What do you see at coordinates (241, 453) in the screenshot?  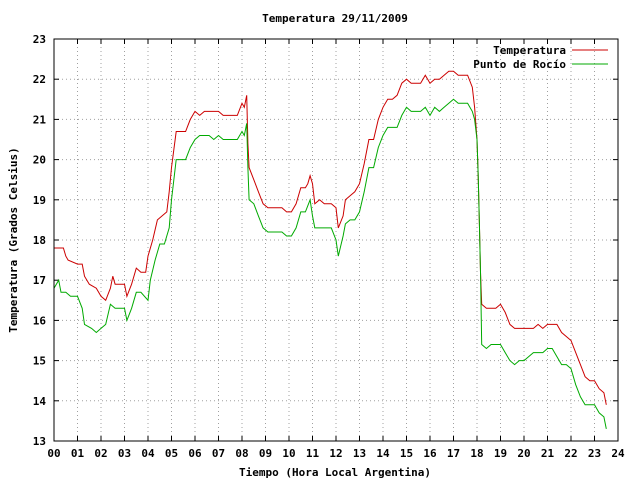 I see `x-tick-label: 08` at bounding box center [241, 453].